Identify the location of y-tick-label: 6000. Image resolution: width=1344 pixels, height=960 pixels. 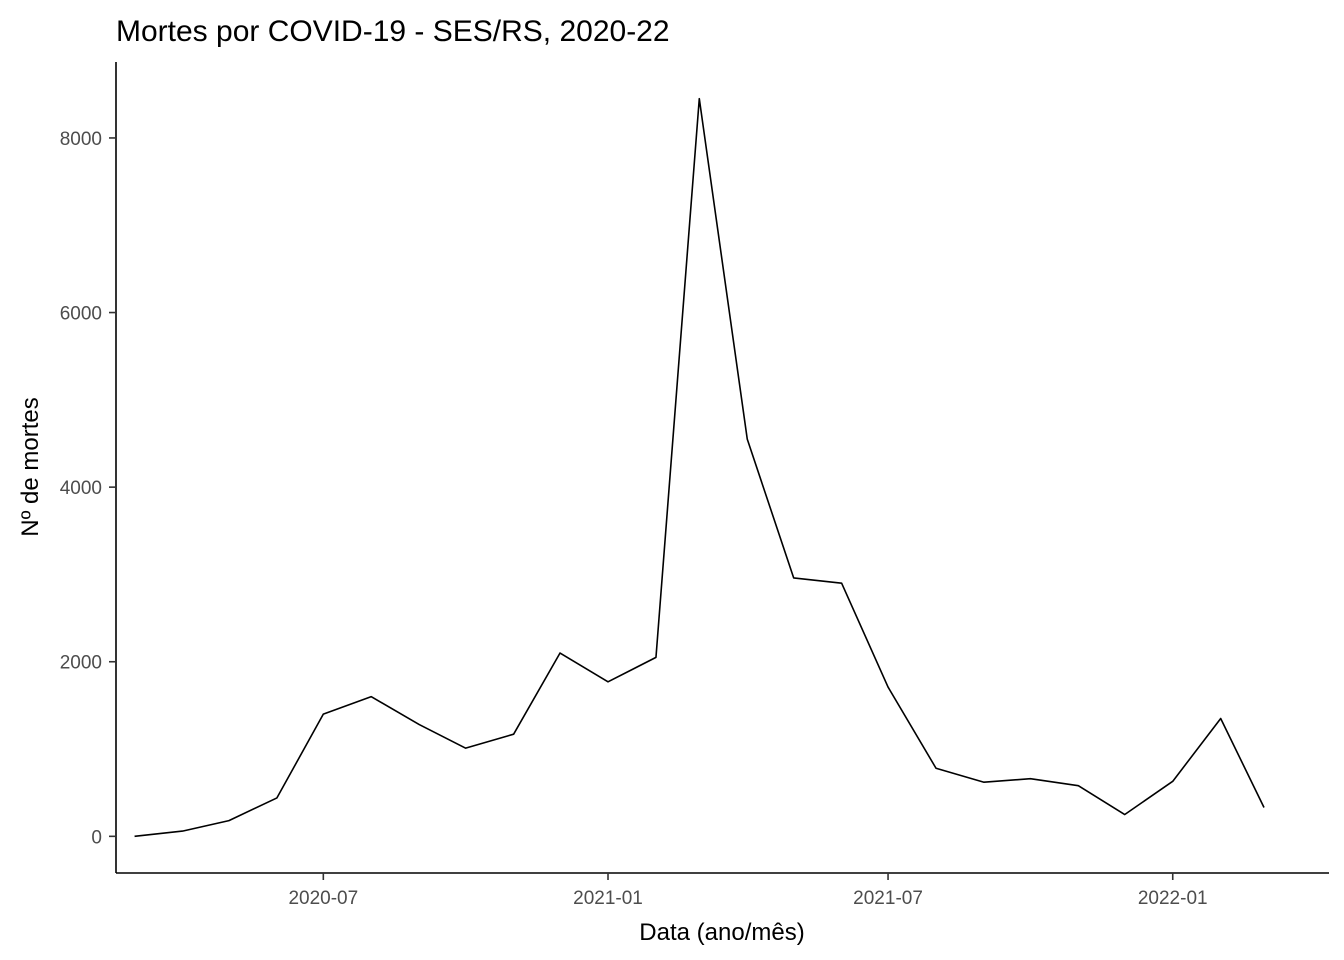
(81, 314).